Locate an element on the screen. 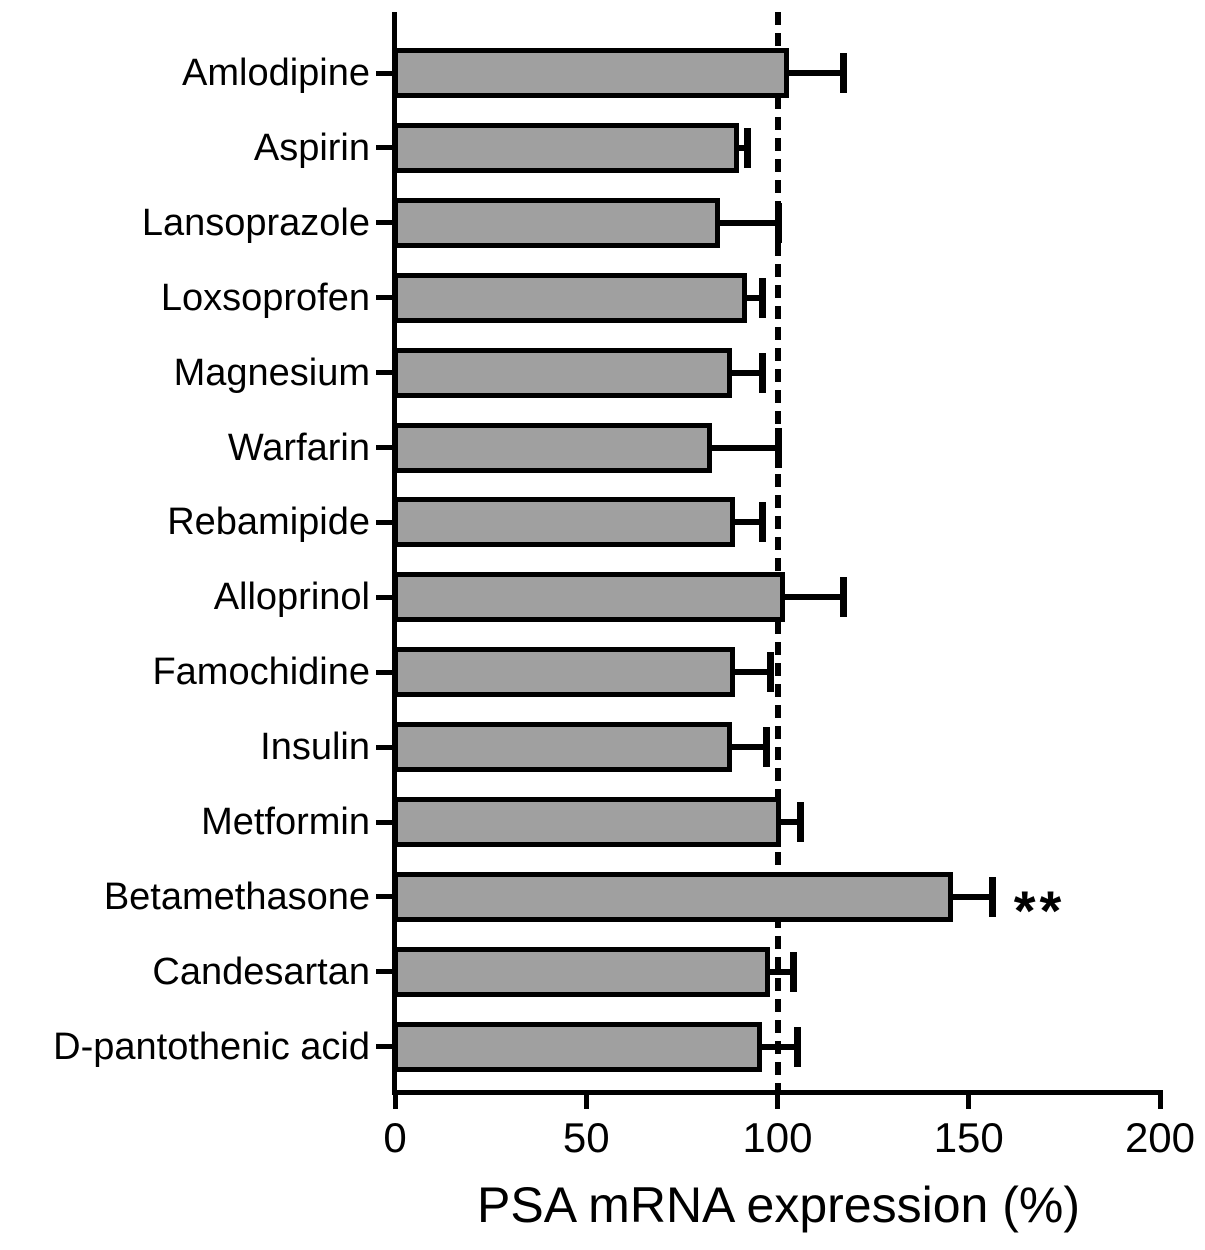 The image size is (1205, 1250). category-label: Warfarin is located at coordinates (298, 447).